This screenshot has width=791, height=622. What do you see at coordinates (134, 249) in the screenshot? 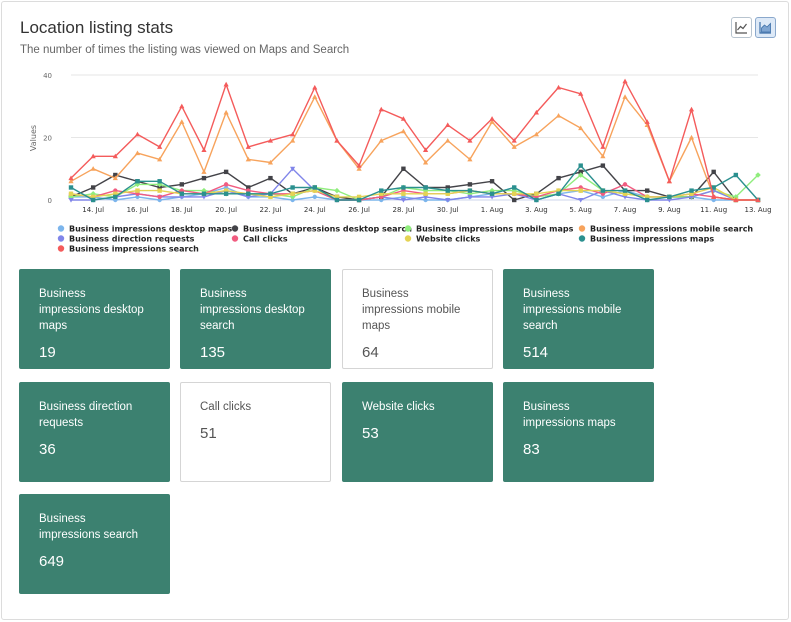
I see `legend-item: Business impressions search` at bounding box center [134, 249].